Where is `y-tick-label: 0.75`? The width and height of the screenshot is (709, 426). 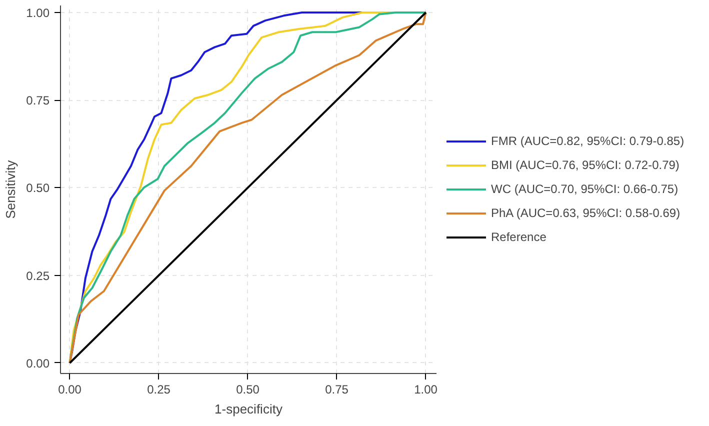
y-tick-label: 0.75 is located at coordinates (38, 101).